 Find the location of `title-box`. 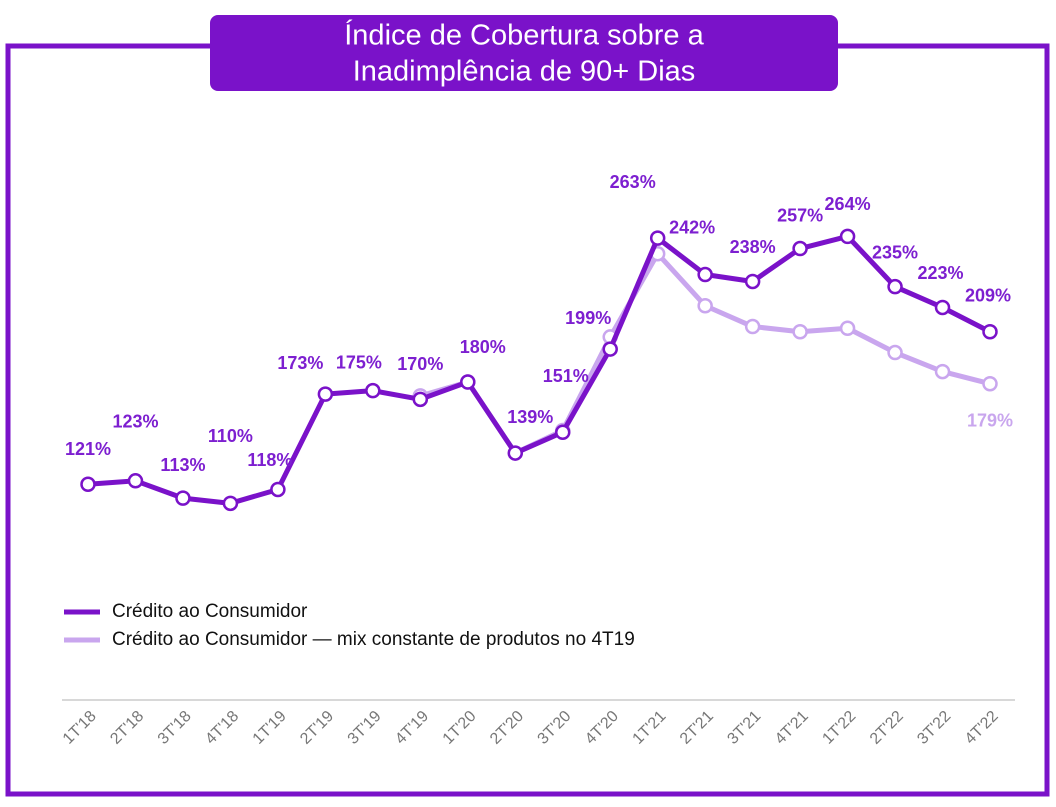

title-box is located at coordinates (524, 53).